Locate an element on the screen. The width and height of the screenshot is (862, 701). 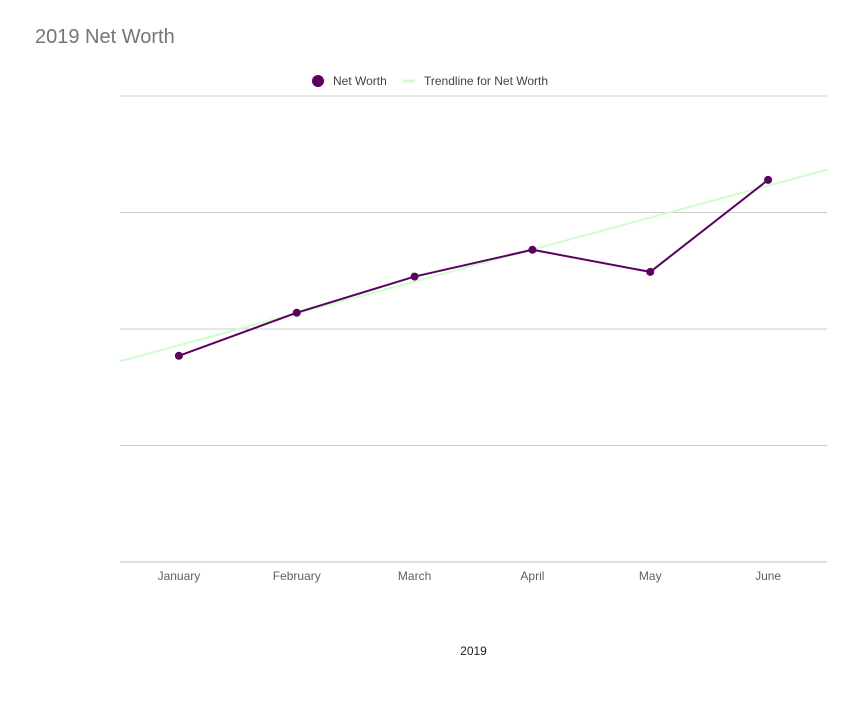
x-axis: January February March April May June is located at coordinates (470, 576).